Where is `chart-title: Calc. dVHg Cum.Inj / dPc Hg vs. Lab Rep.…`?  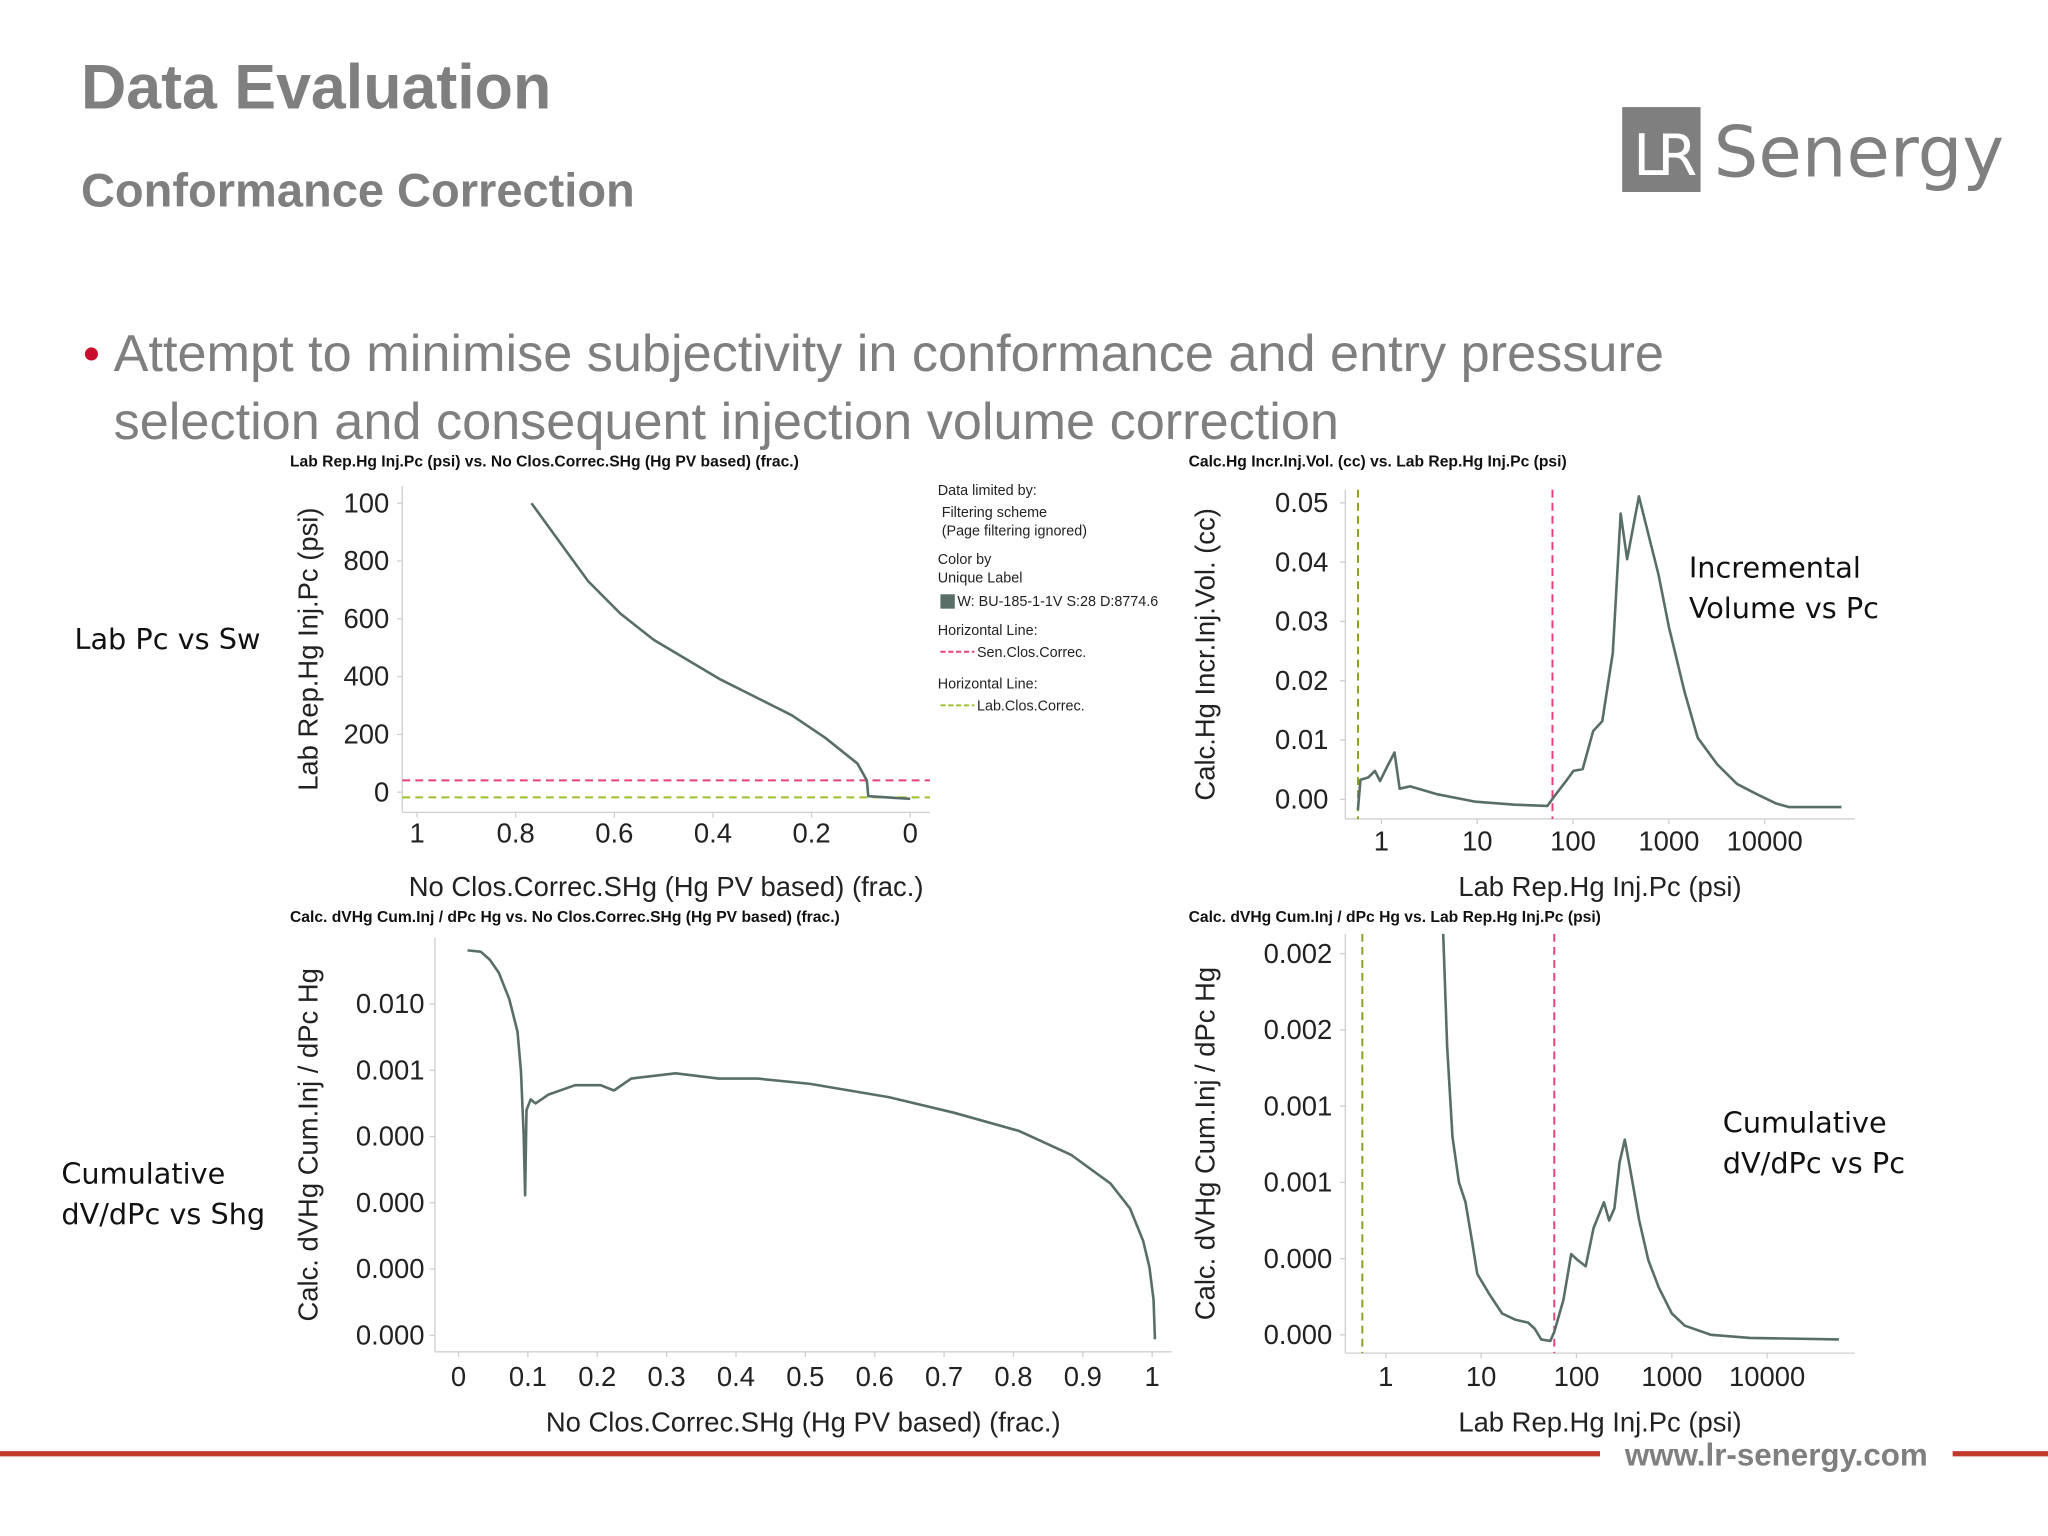
chart-title: Calc. dVHg Cum.Inj / dPc Hg vs. Lab Rep.… is located at coordinates (1395, 917).